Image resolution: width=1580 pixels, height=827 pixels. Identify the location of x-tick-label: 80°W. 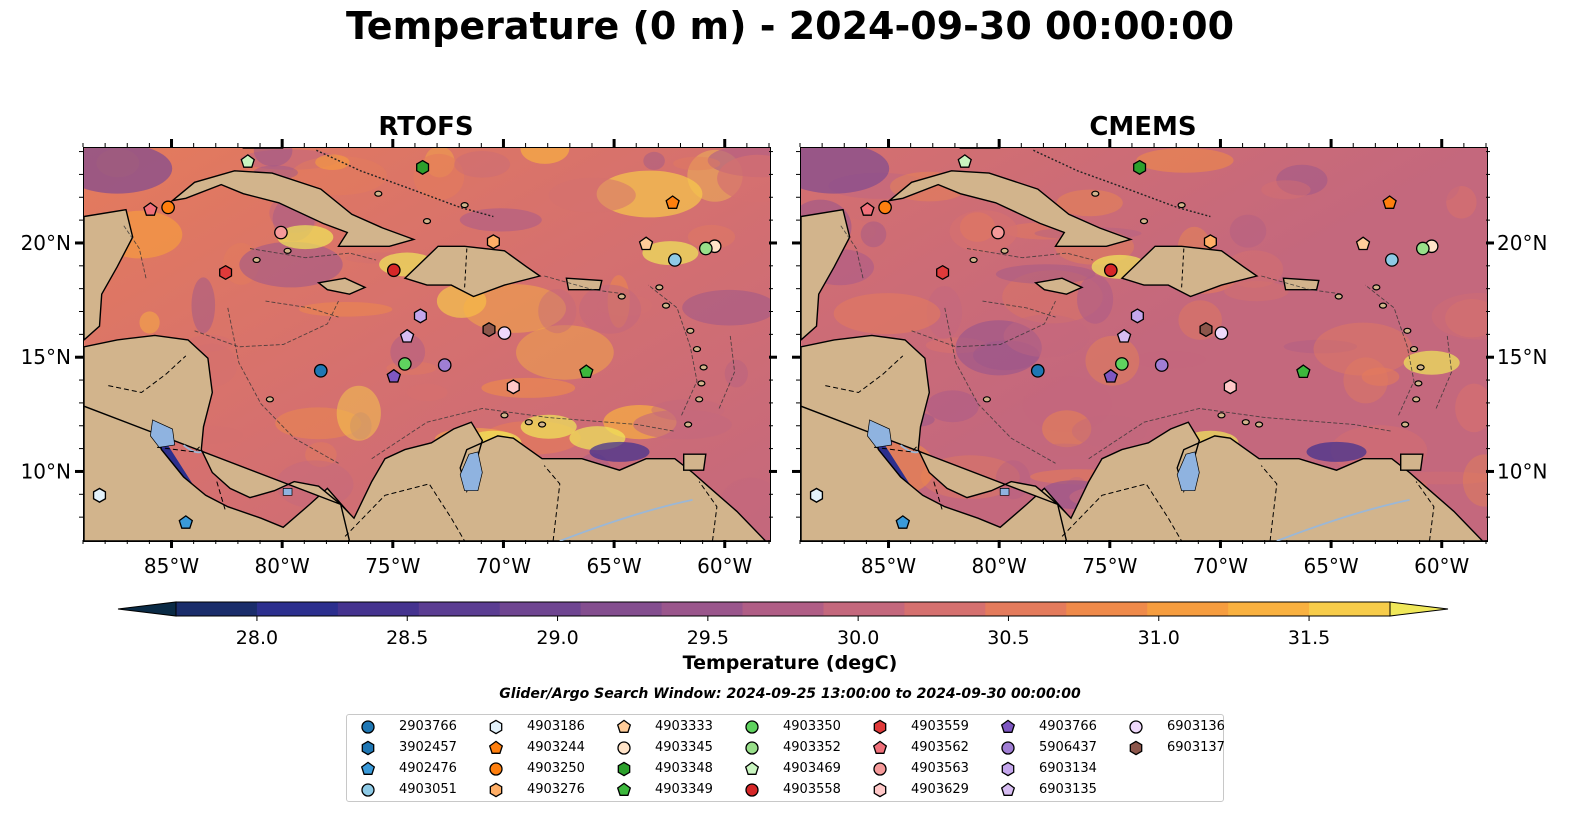
(282, 566).